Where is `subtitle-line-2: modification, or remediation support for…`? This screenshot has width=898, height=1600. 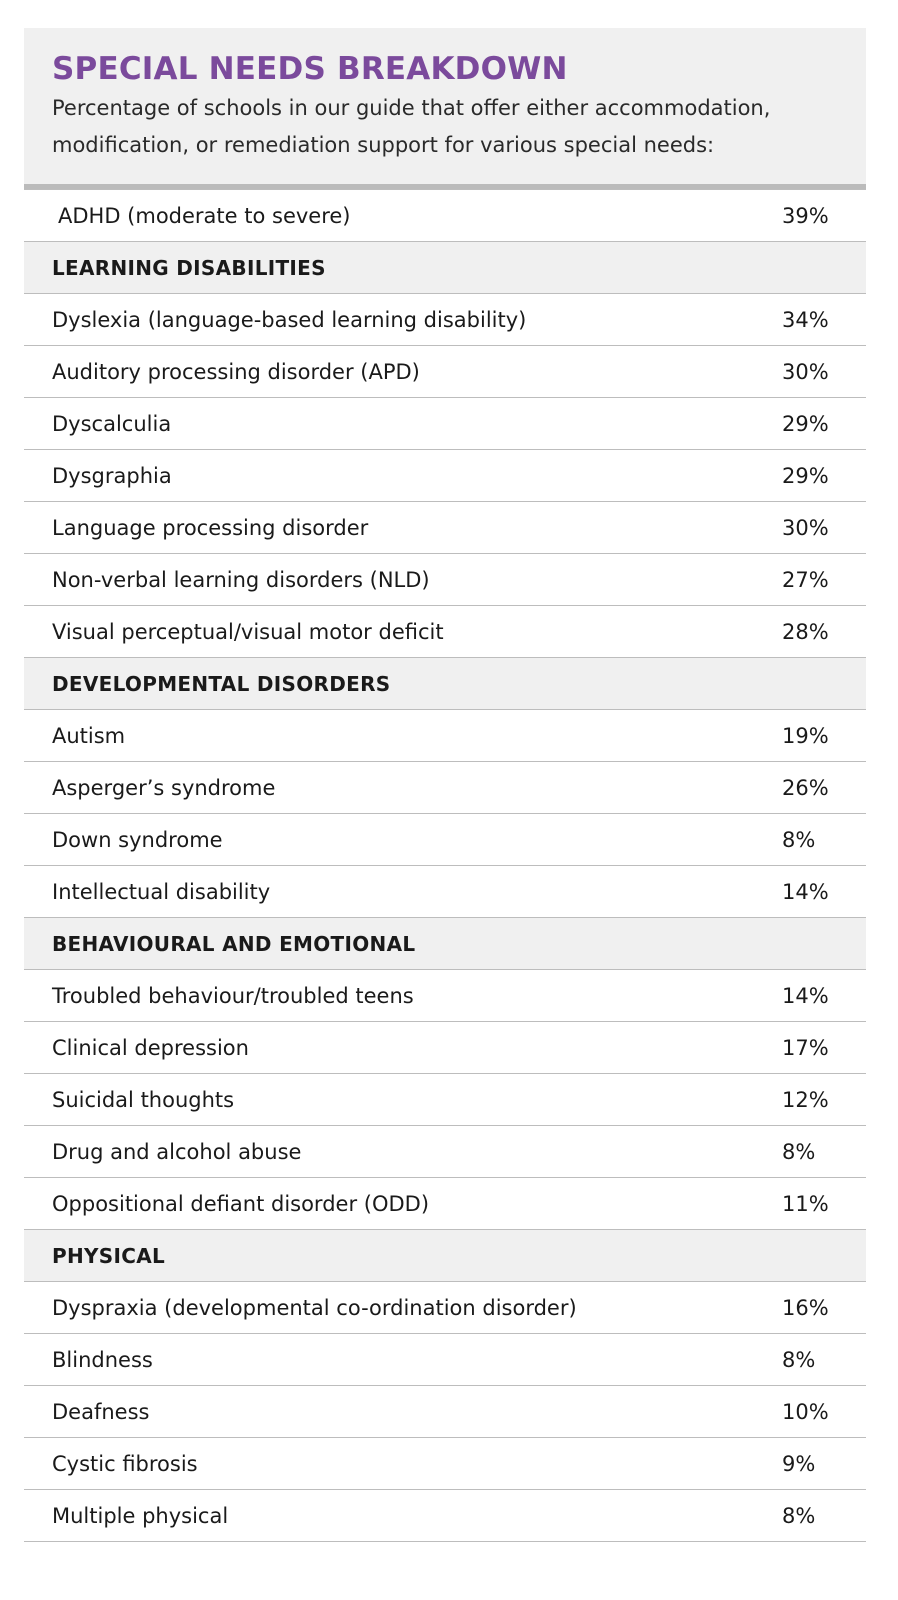 subtitle-line-2: modification, or remediation support for… is located at coordinates (383, 145).